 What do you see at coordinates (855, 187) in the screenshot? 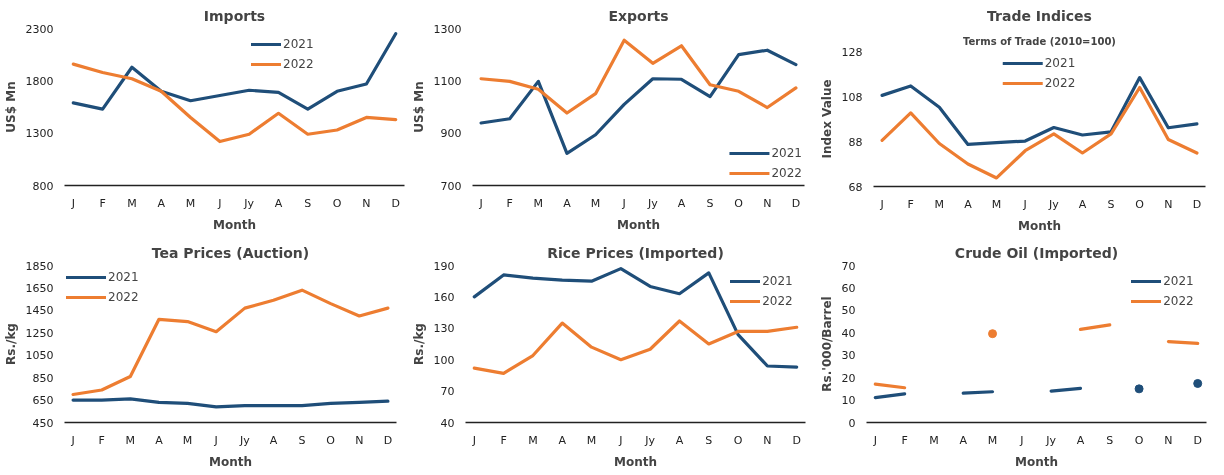
I see `y-tick-label: 68` at bounding box center [855, 187].